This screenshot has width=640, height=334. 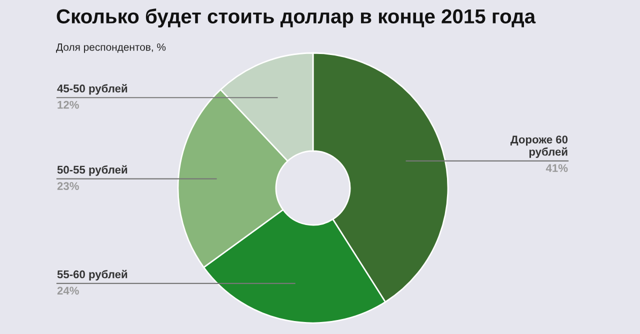 I want to click on data-label: 41%, so click(x=557, y=168).